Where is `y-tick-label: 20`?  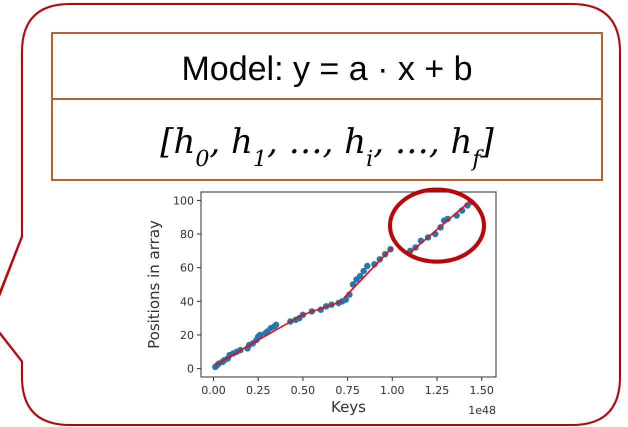 y-tick-label: 20 is located at coordinates (187, 335).